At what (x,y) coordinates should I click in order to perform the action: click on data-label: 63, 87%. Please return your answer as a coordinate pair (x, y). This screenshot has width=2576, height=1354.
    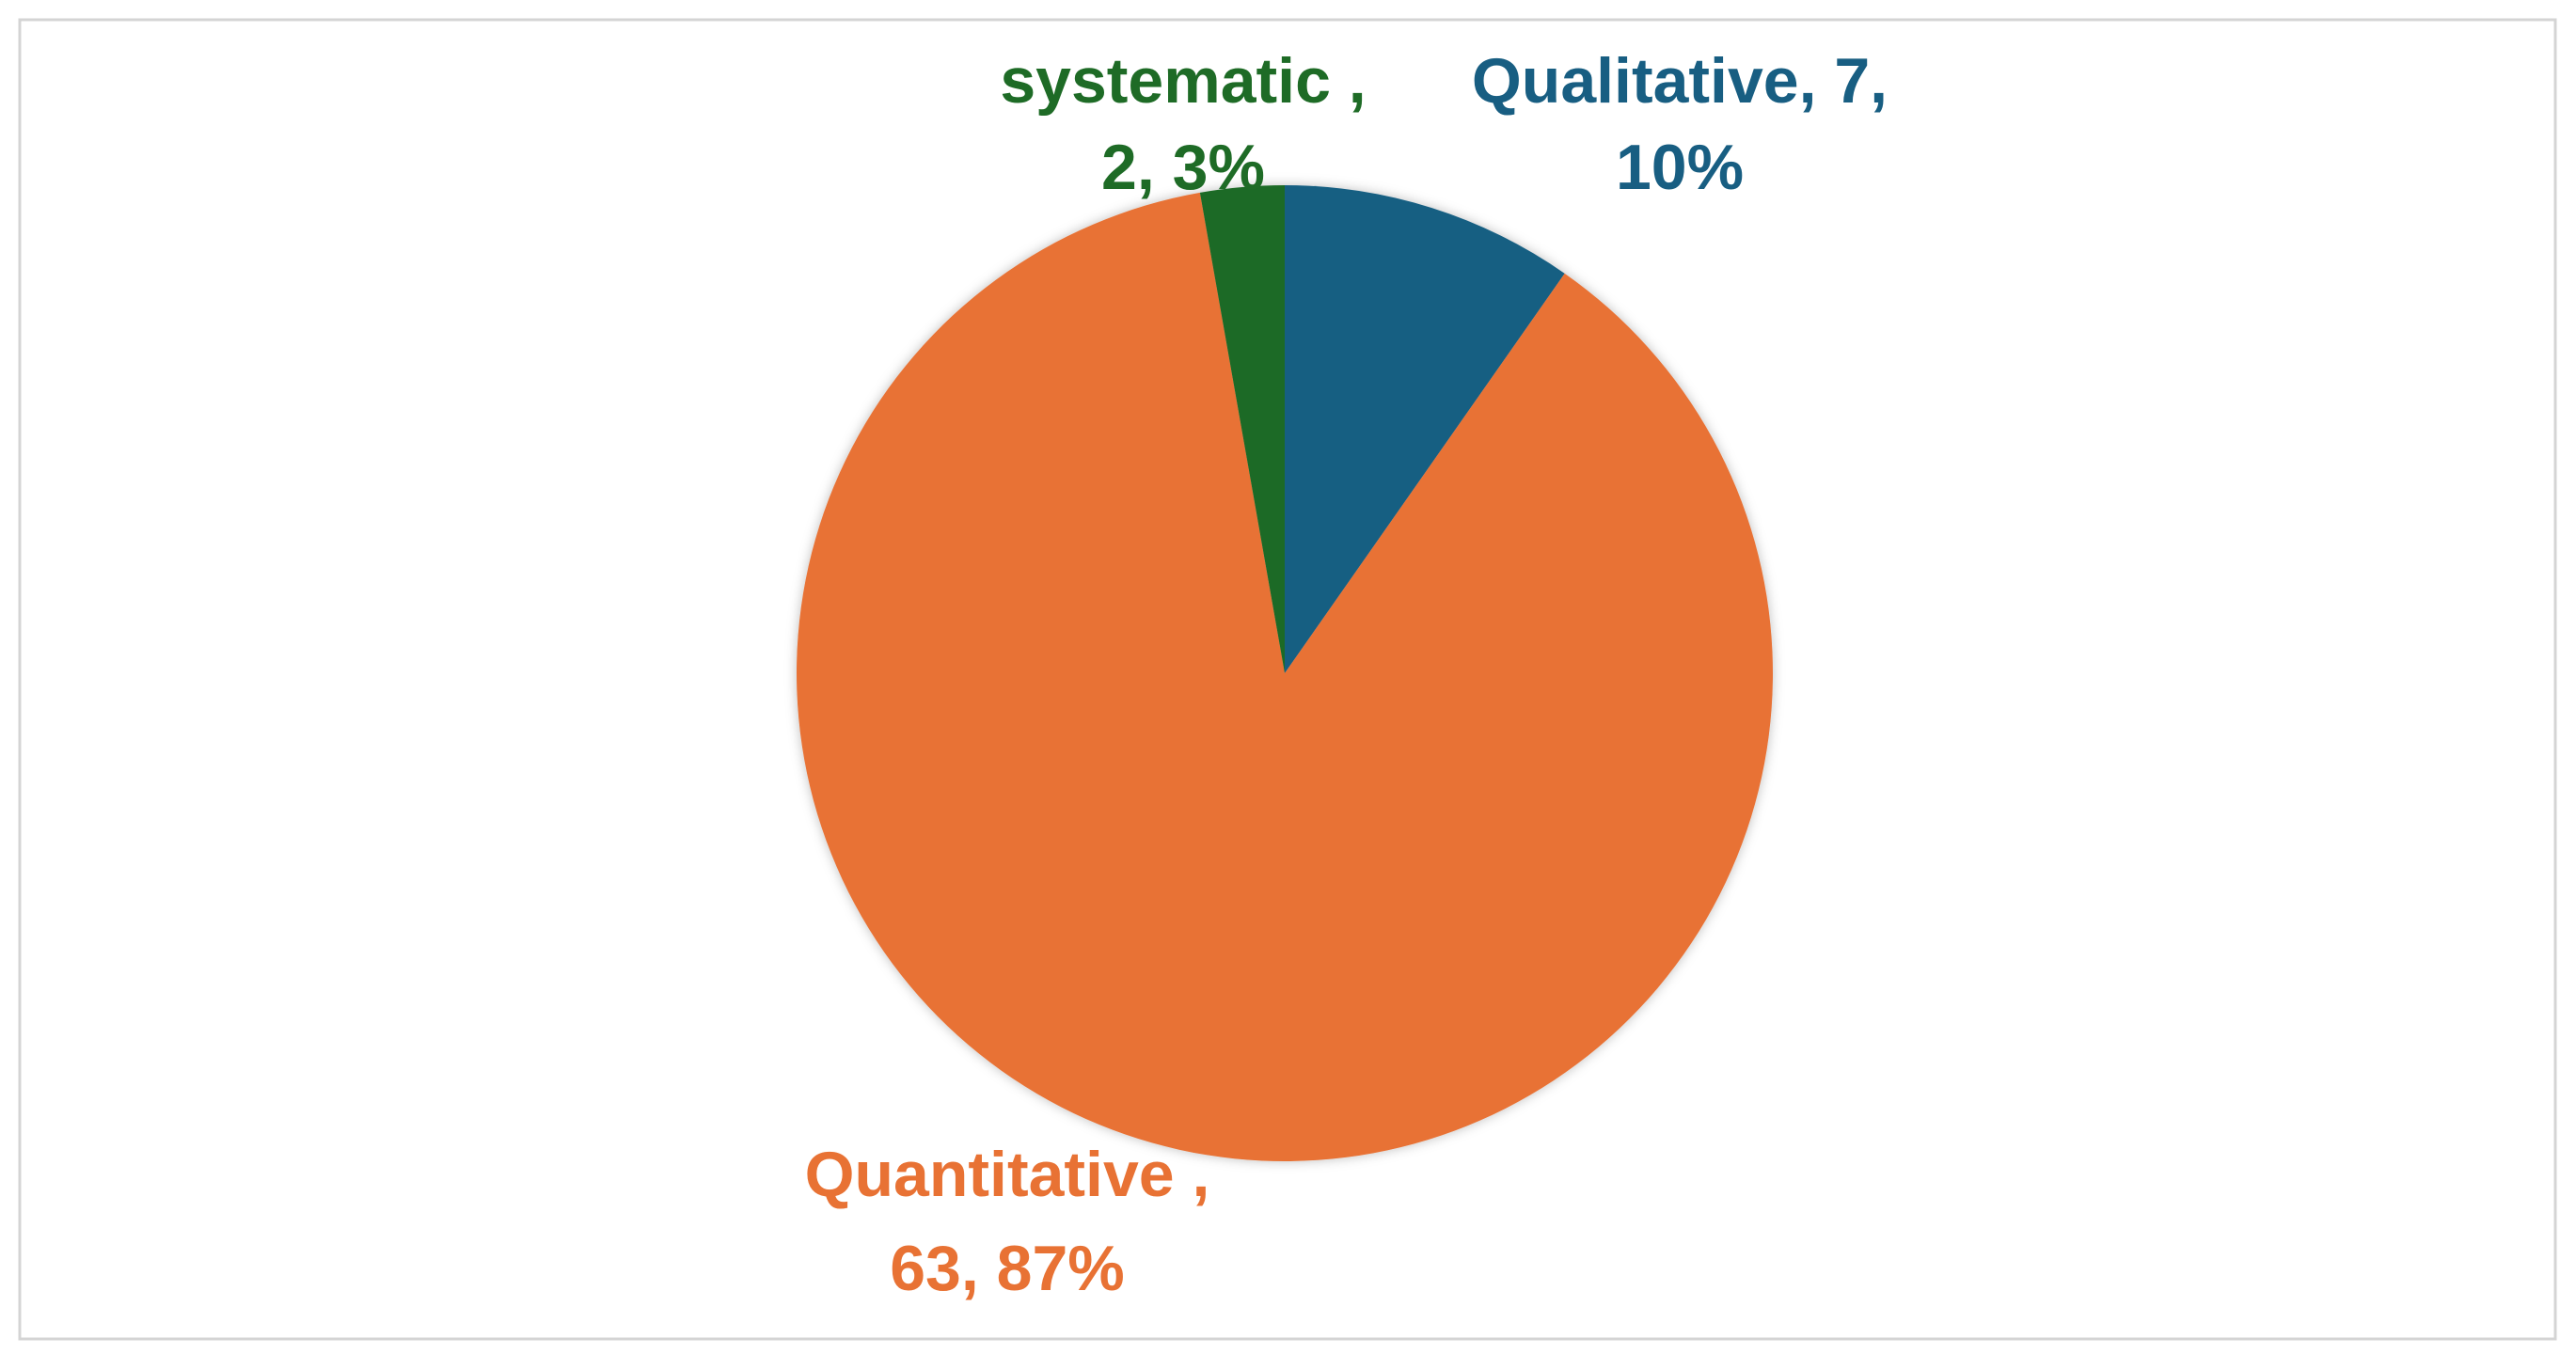
    Looking at the image, I should click on (1007, 1268).